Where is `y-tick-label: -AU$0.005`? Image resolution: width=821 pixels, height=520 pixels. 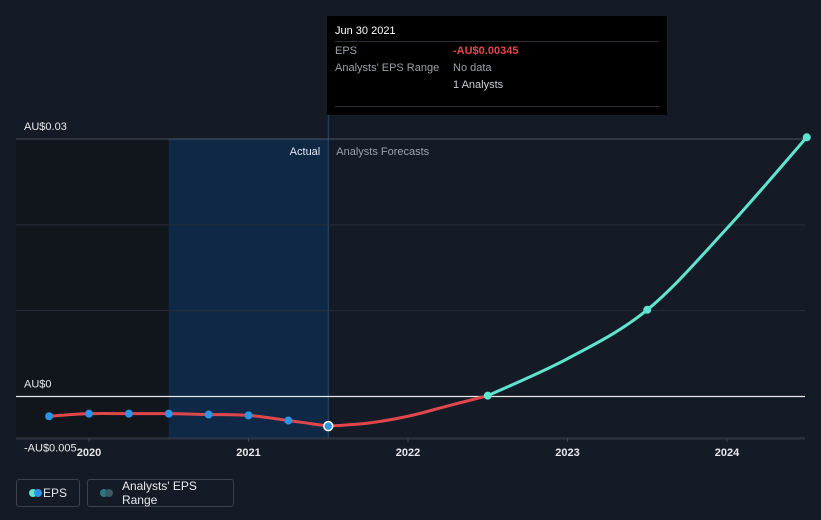
y-tick-label: -AU$0.005 is located at coordinates (50, 448).